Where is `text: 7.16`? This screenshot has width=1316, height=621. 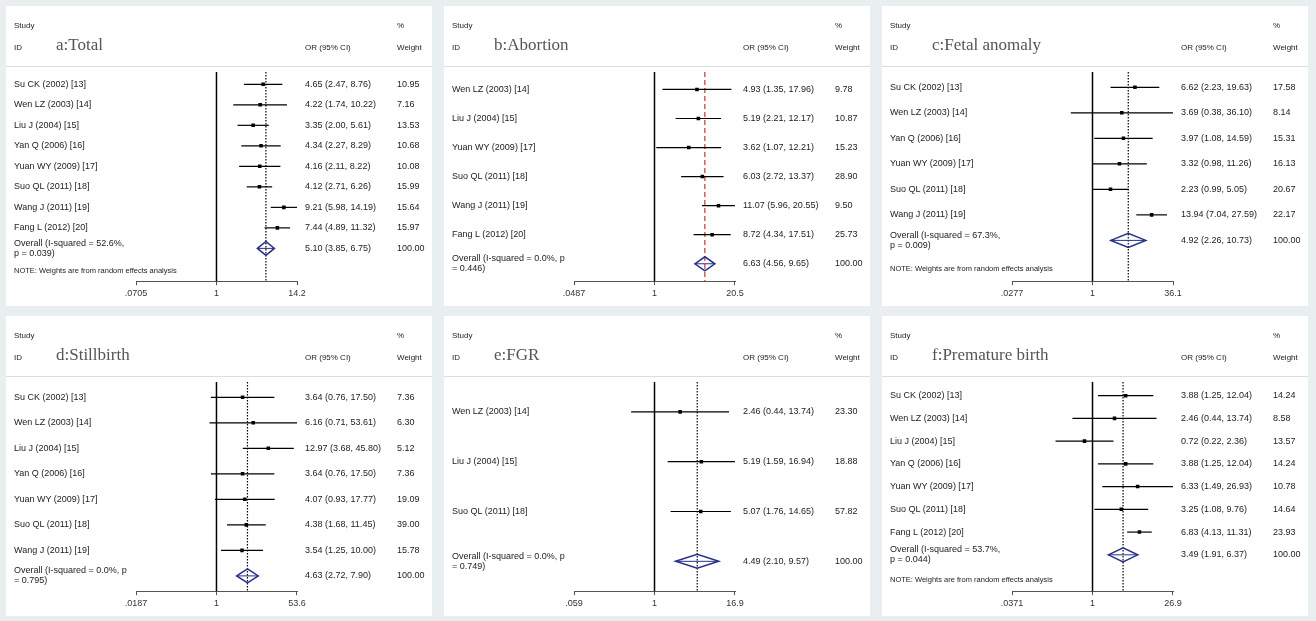 text: 7.16 is located at coordinates (406, 104).